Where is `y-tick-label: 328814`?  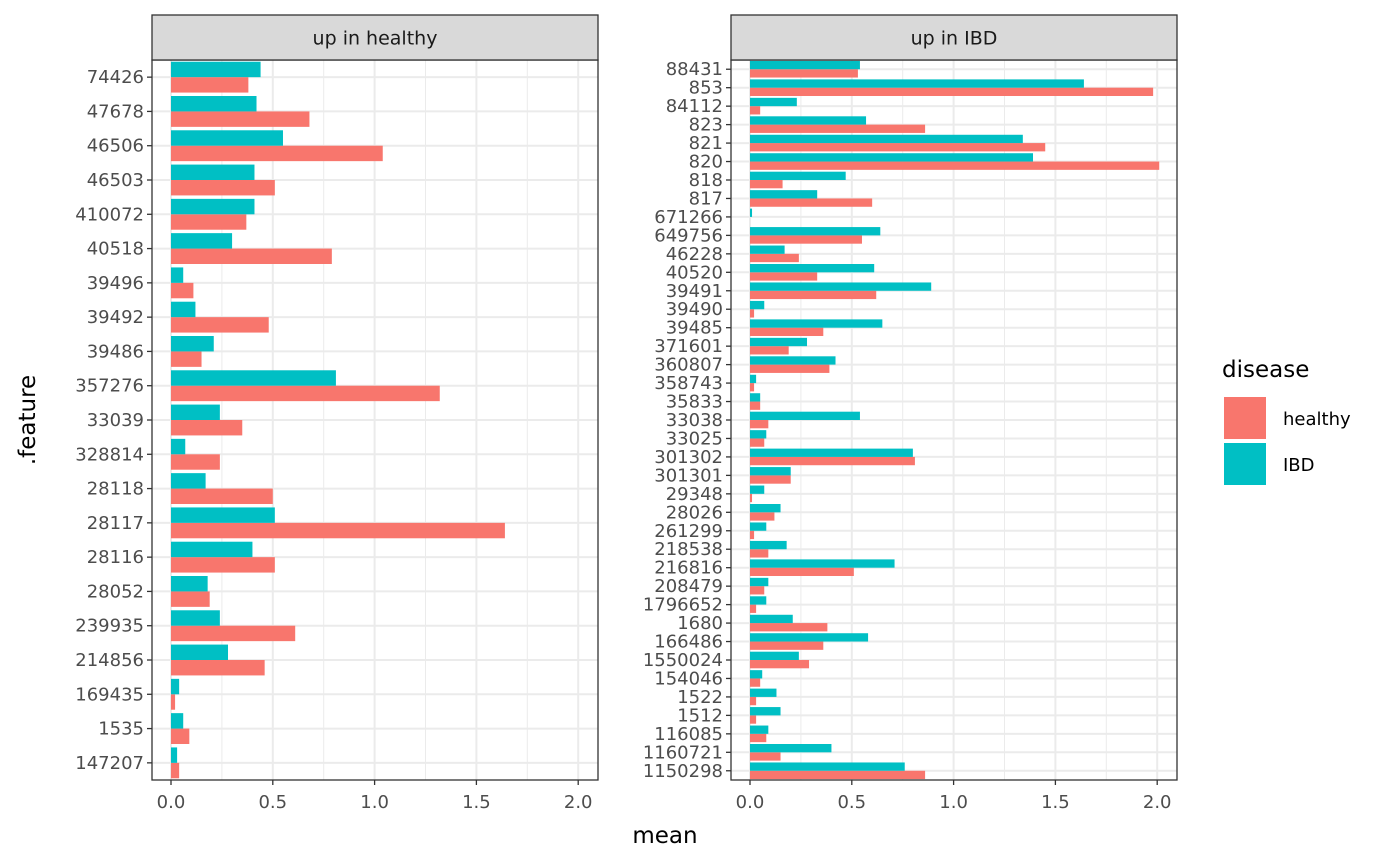 y-tick-label: 328814 is located at coordinates (109, 454).